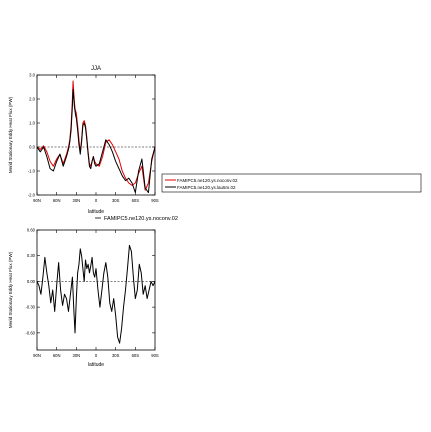 This screenshot has width=431, height=432. What do you see at coordinates (76, 355) in the screenshot?
I see `bottom-chart-x-tick-label: 30N` at bounding box center [76, 355].